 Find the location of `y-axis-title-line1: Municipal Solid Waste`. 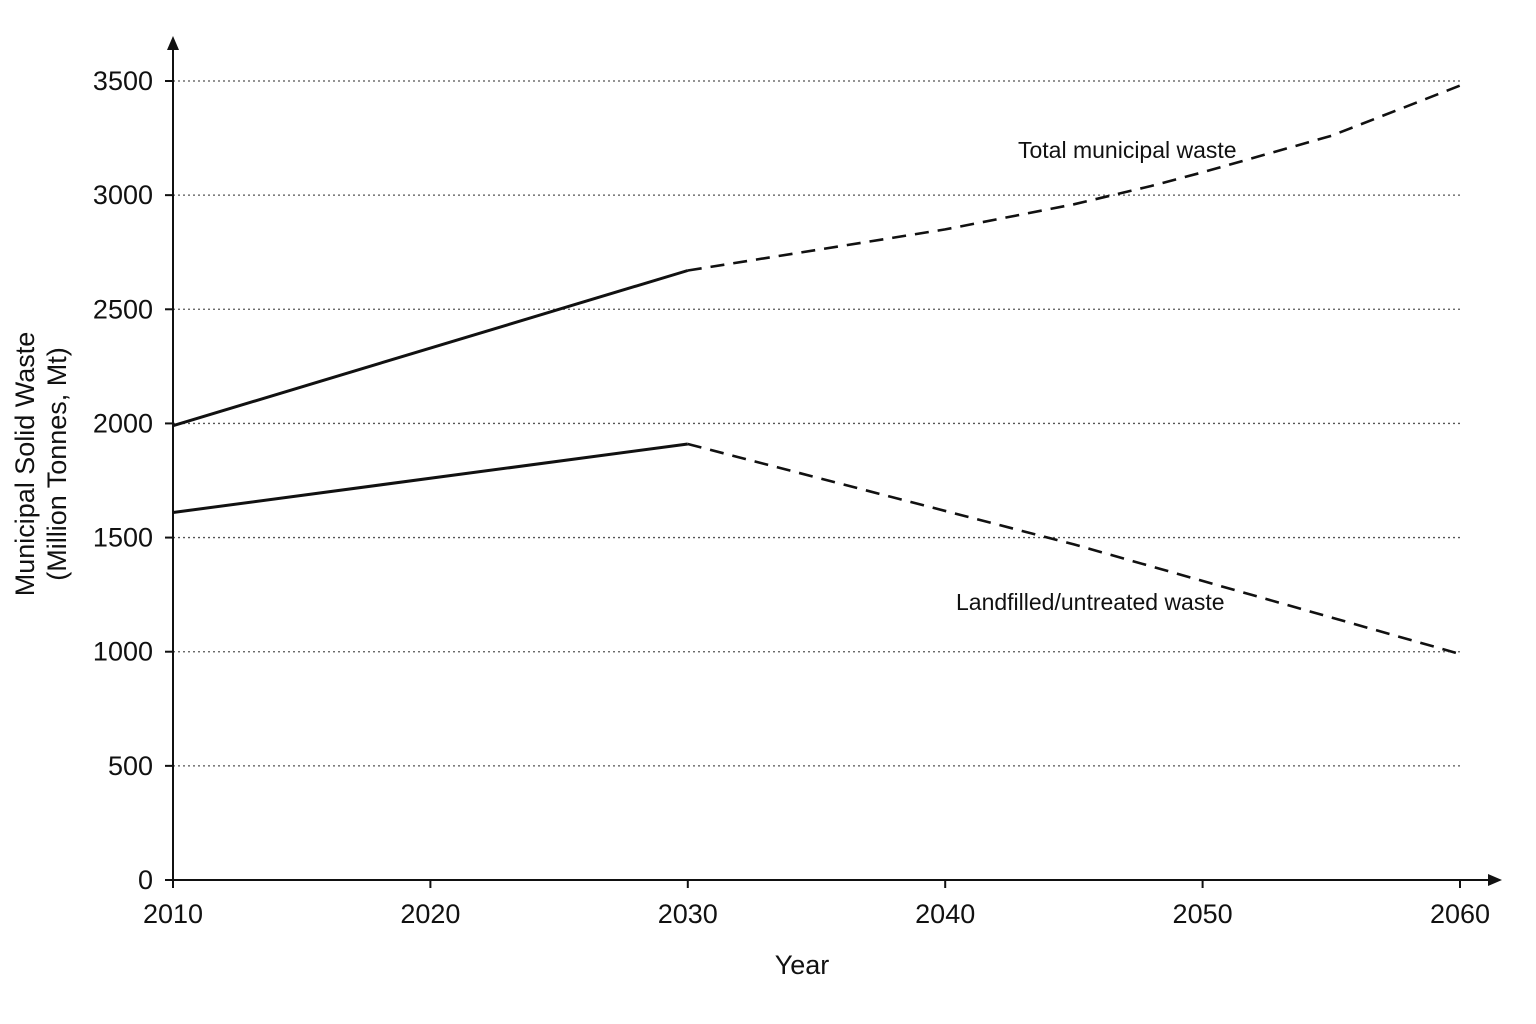

y-axis-title-line1: Municipal Solid Waste is located at coordinates (25, 464).